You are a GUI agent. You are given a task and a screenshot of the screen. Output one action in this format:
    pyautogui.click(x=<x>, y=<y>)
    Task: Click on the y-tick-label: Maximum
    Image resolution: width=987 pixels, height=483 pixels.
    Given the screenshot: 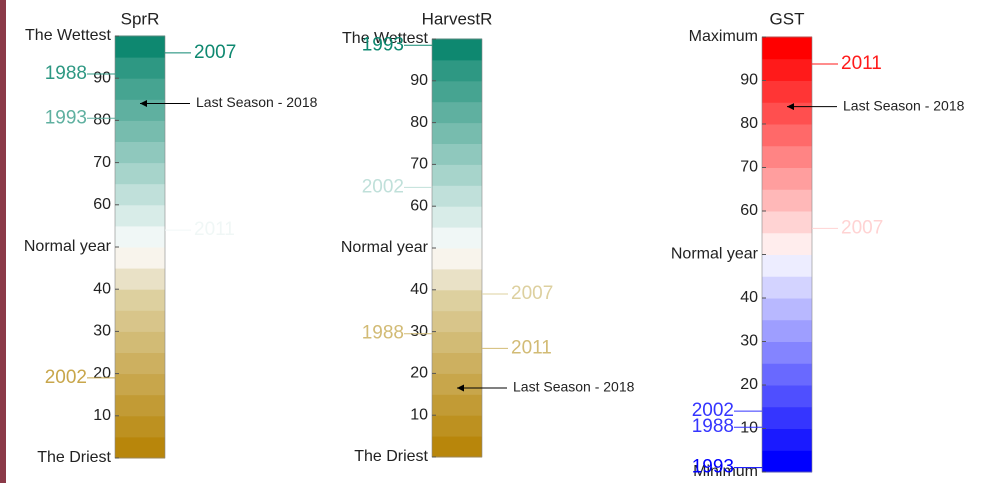 What is the action you would take?
    pyautogui.click(x=723, y=36)
    